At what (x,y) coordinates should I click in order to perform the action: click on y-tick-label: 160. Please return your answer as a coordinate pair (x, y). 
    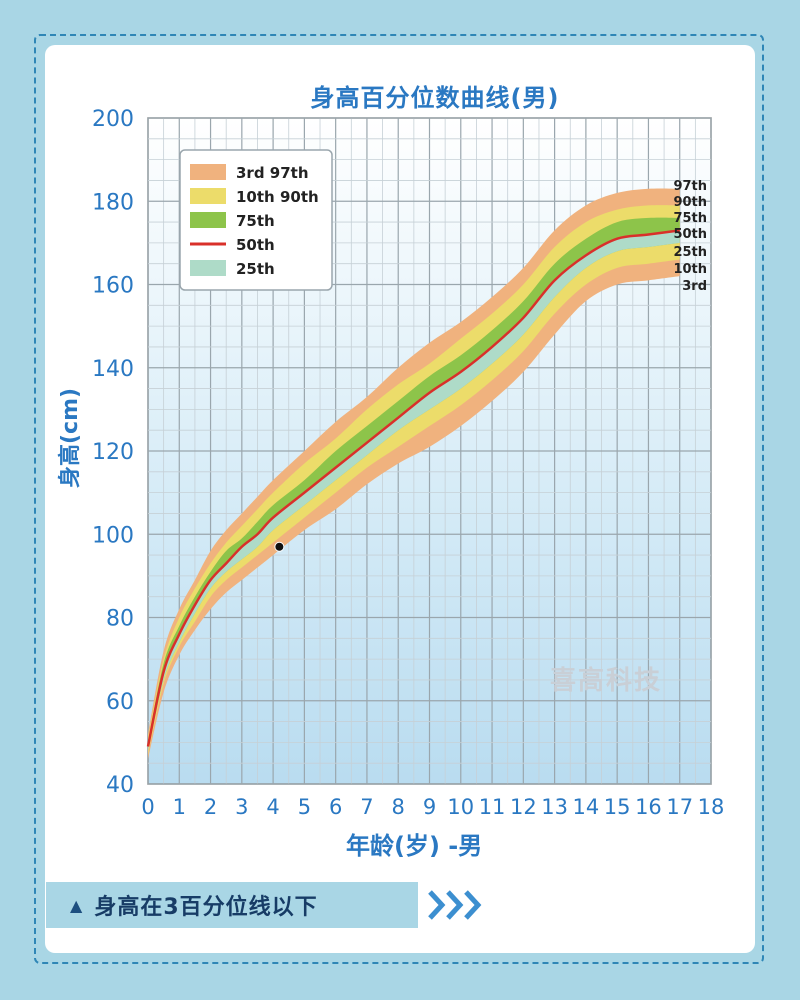
    Looking at the image, I should click on (113, 286).